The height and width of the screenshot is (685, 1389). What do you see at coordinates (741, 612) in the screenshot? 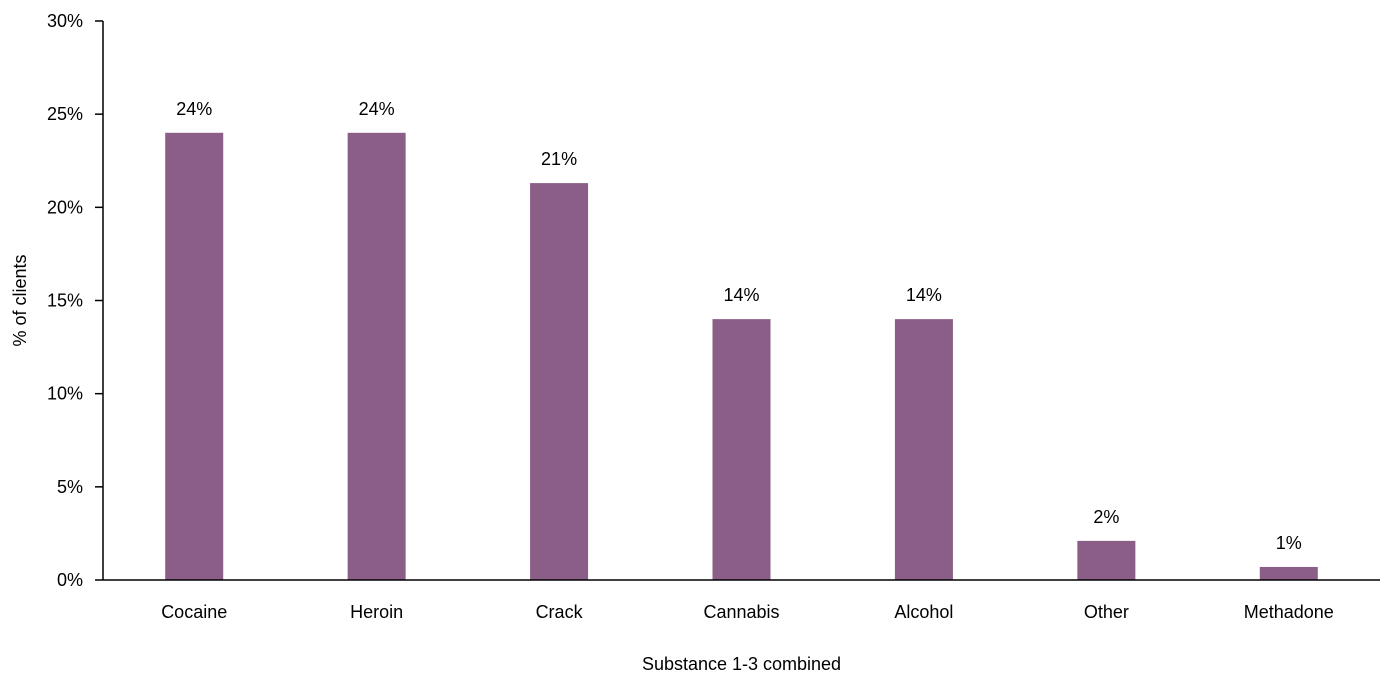
I see `x-tick-label-cannabis: Cannabis` at bounding box center [741, 612].